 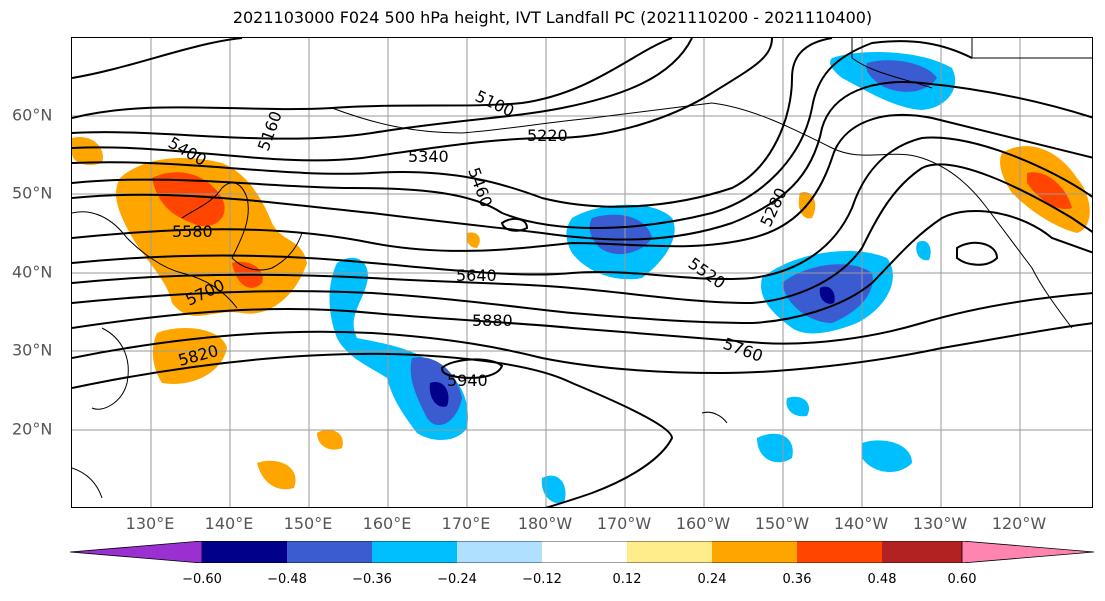 I want to click on contour-label-5760: 5760, so click(x=743, y=350).